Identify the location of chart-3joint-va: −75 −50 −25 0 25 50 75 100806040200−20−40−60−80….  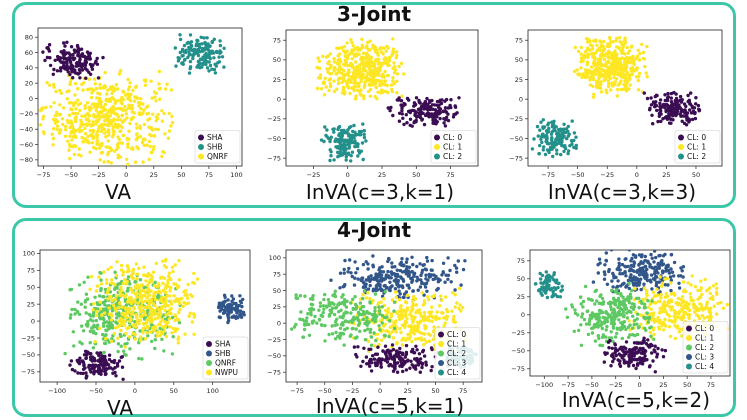
(131, 103).